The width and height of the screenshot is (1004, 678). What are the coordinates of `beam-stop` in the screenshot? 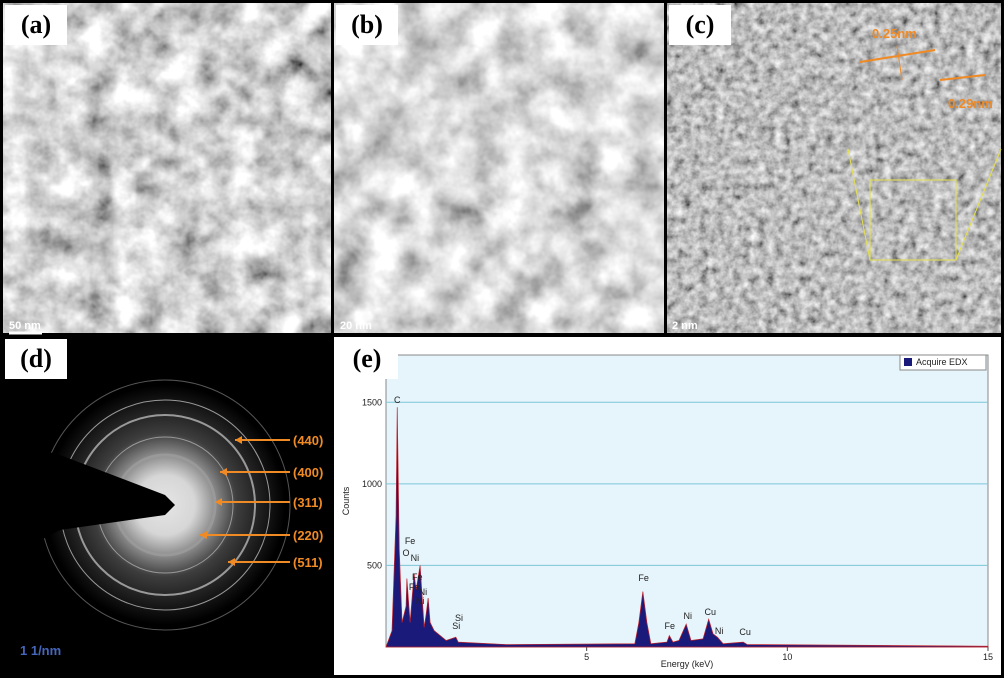 It's located at (89, 500).